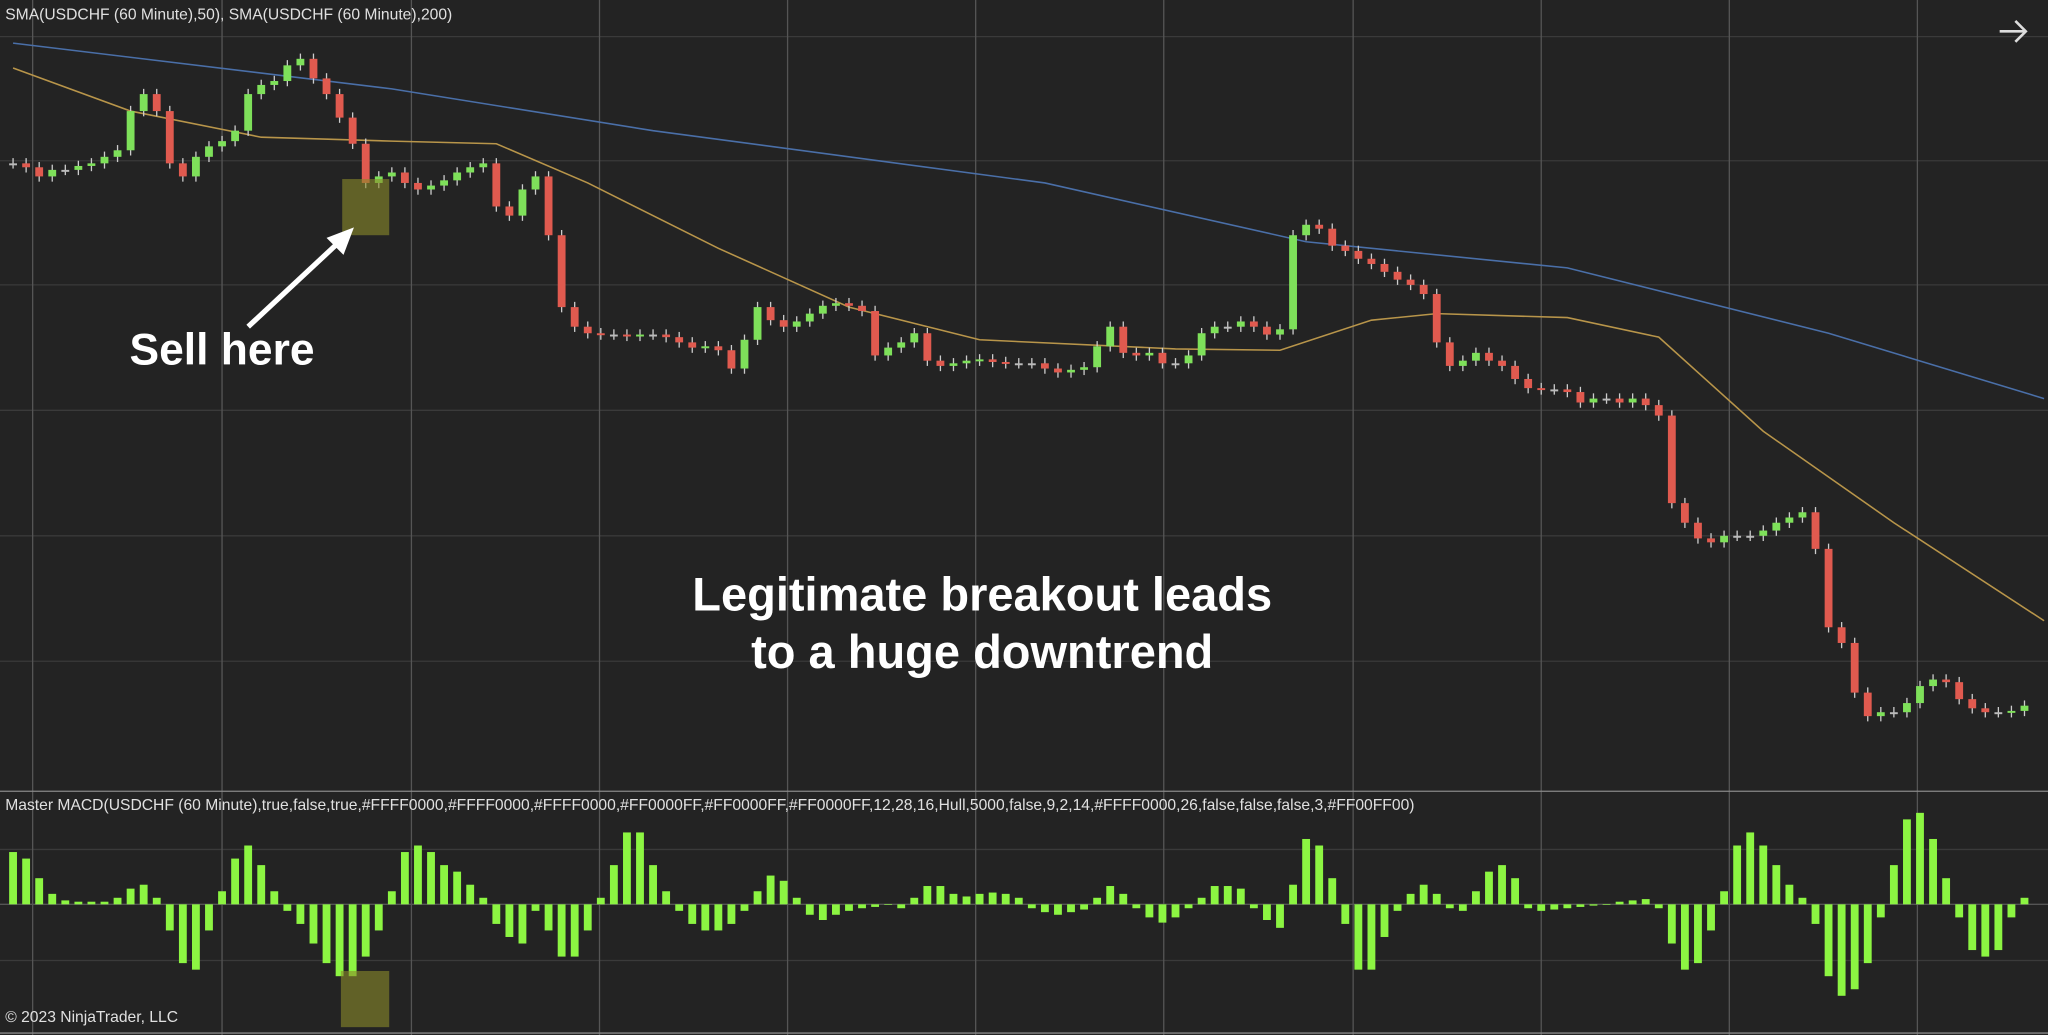 The image size is (2048, 1035). What do you see at coordinates (221, 350) in the screenshot?
I see `sell-annotation: Sell here` at bounding box center [221, 350].